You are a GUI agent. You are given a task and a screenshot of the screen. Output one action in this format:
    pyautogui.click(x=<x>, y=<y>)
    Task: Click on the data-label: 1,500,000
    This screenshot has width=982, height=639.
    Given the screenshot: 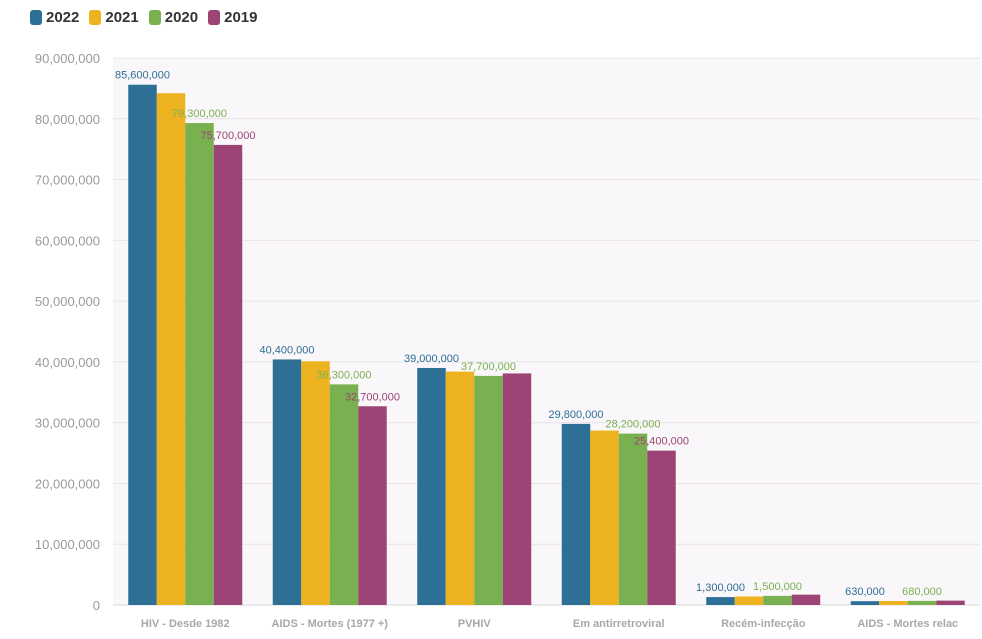 What is the action you would take?
    pyautogui.click(x=777, y=587)
    